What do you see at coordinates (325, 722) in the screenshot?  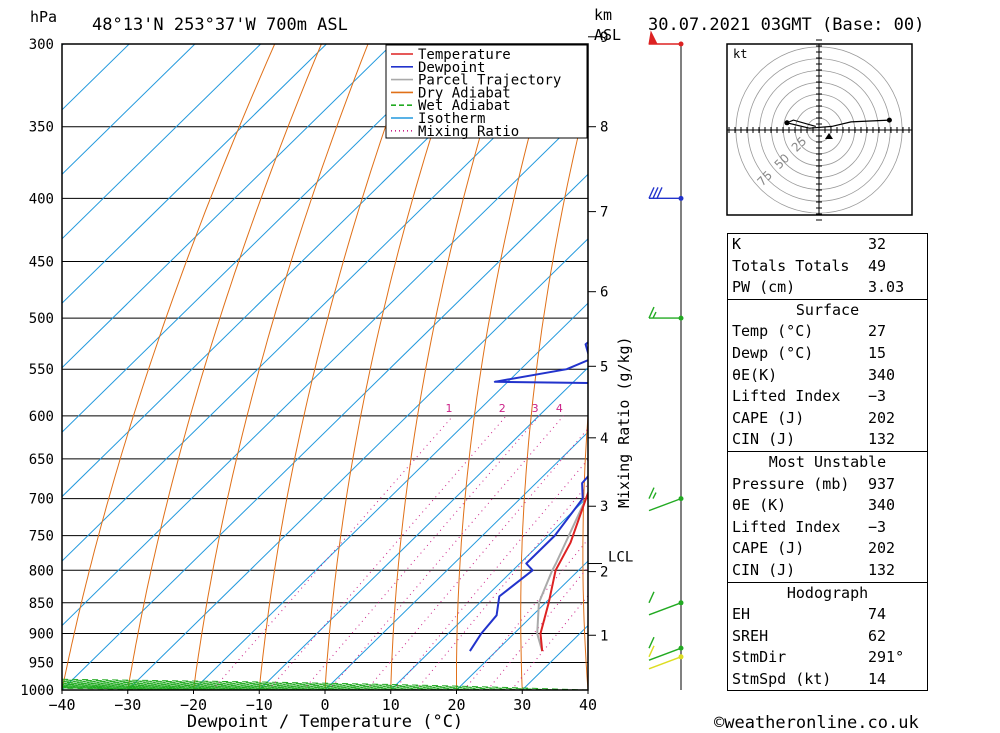 I see `x-axis-label: Dewpoint / Temperature (°C)` at bounding box center [325, 722].